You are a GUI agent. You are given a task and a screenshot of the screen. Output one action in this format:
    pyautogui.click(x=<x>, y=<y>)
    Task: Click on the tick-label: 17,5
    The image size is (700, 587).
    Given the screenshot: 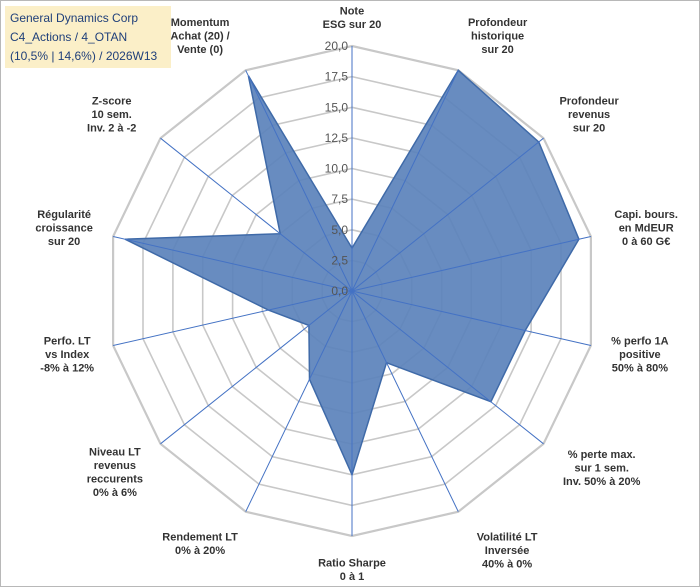 What is the action you would take?
    pyautogui.click(x=337, y=77)
    